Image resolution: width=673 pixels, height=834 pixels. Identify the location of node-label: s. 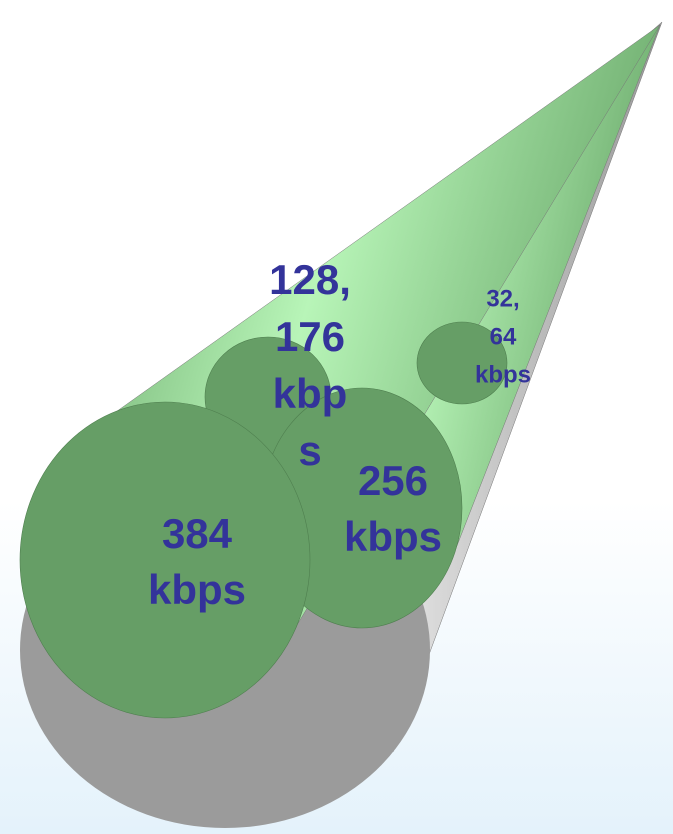
(309, 450).